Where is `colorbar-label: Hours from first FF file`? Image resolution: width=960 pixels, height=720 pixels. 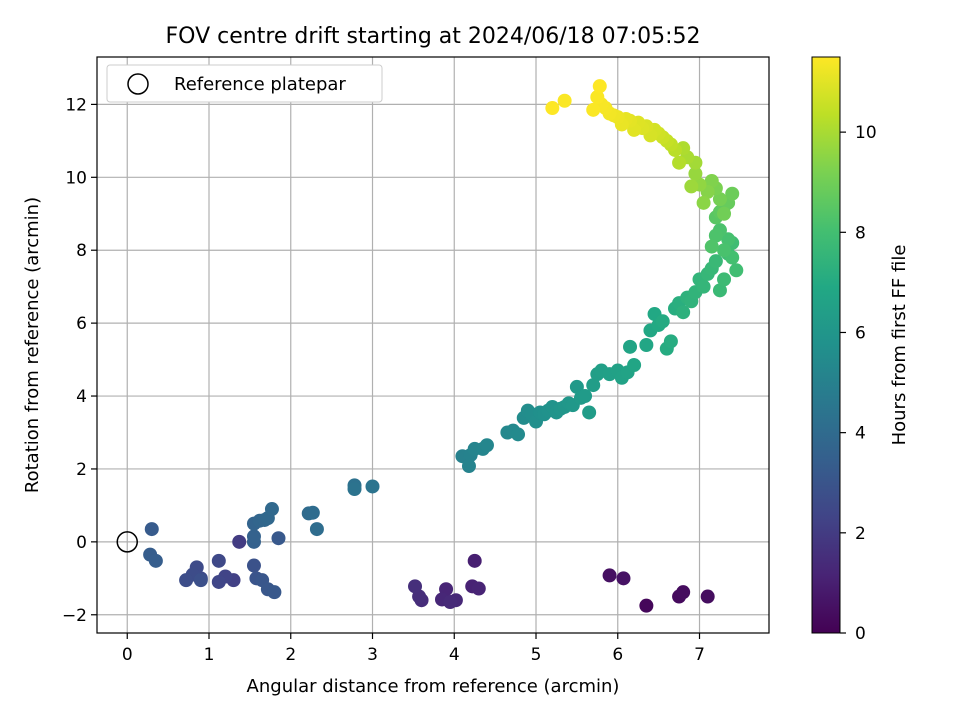
colorbar-label: Hours from first FF file is located at coordinates (899, 345).